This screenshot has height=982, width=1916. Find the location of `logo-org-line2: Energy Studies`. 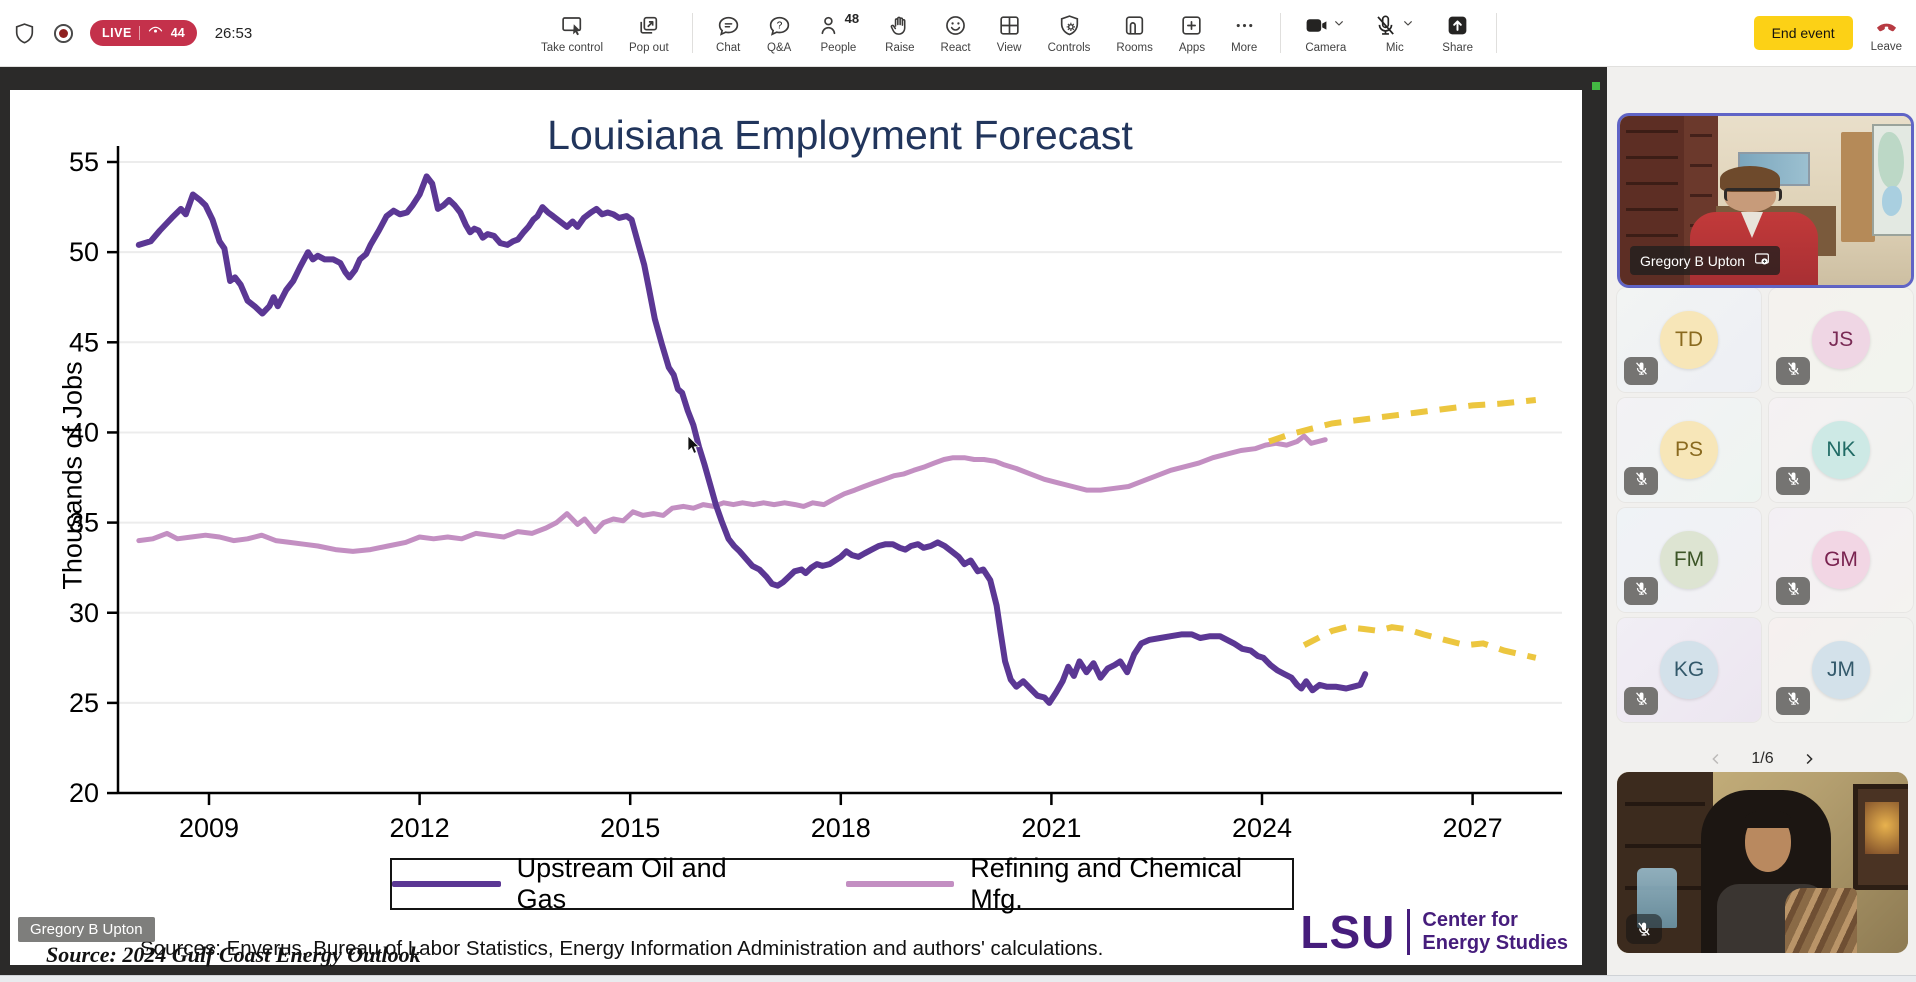

logo-org-line2: Energy Studies is located at coordinates (1495, 943).